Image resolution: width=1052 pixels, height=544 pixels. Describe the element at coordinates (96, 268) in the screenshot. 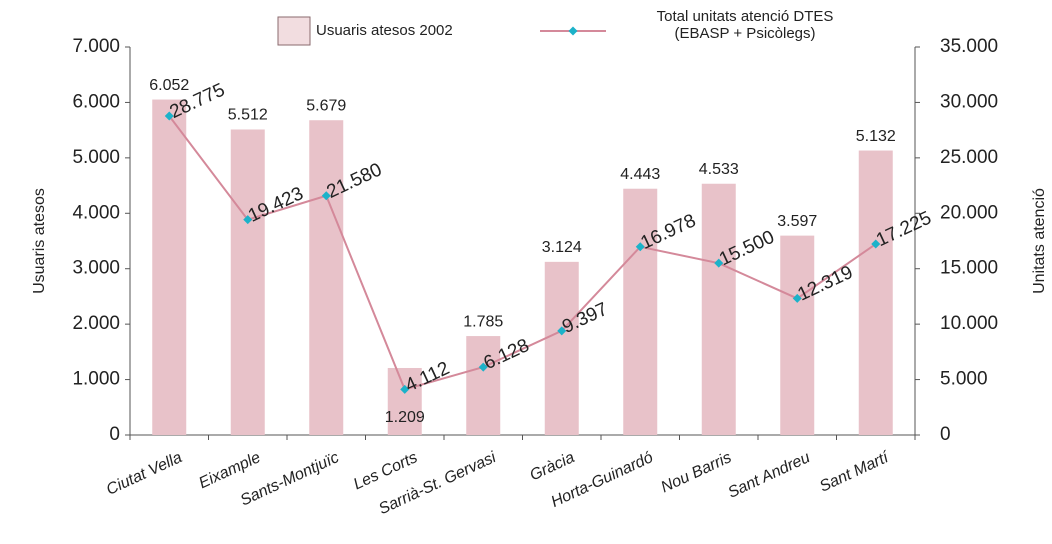

I see `y-tick-label: 3.000` at that location.